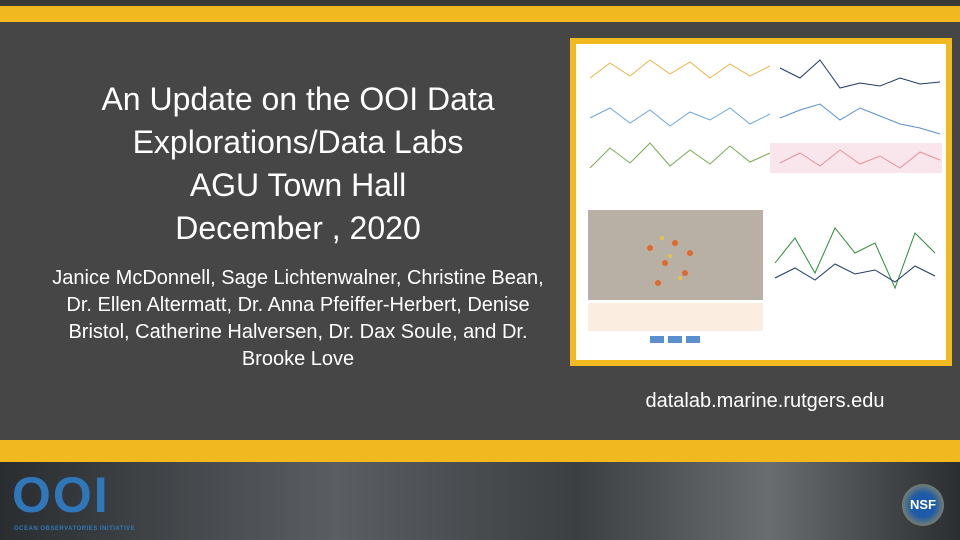 Image resolution: width=960 pixels, height=540 pixels. I want to click on title-line: Explorations/Data Labs, so click(298, 142).